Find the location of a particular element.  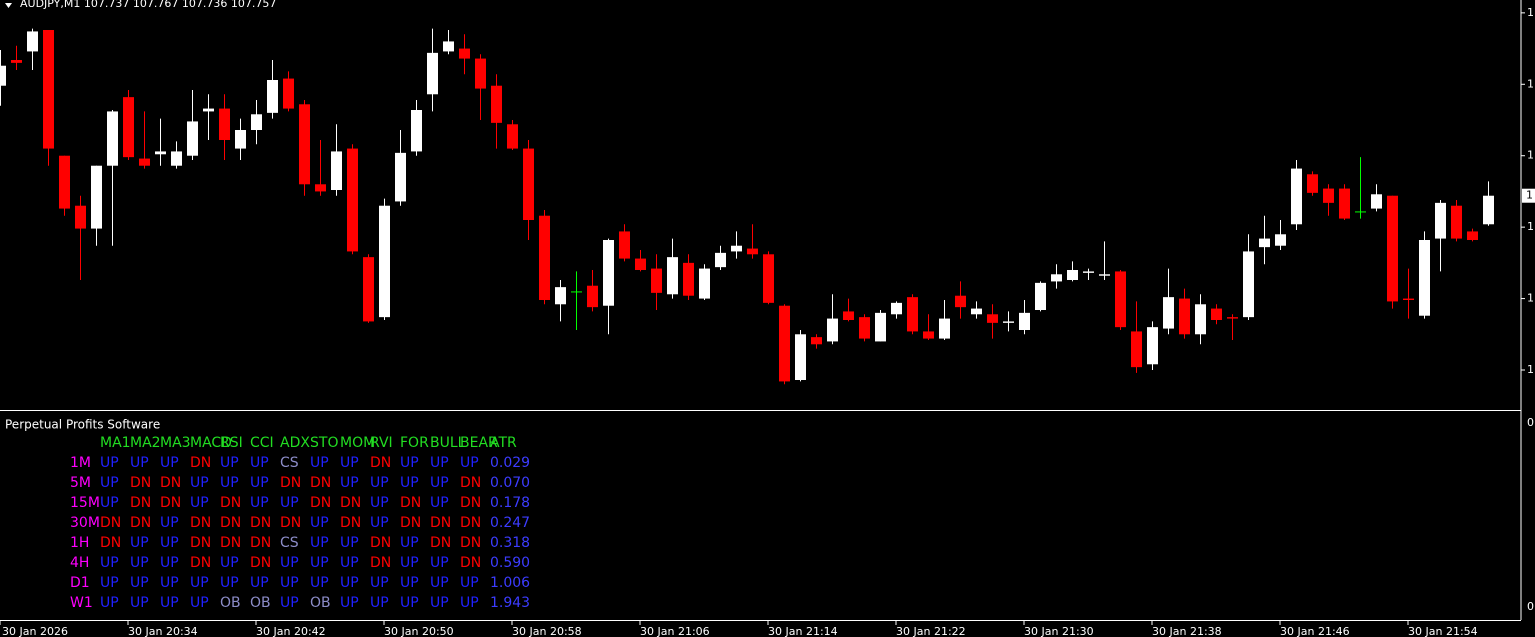

column-header: MA2 is located at coordinates (145, 443).